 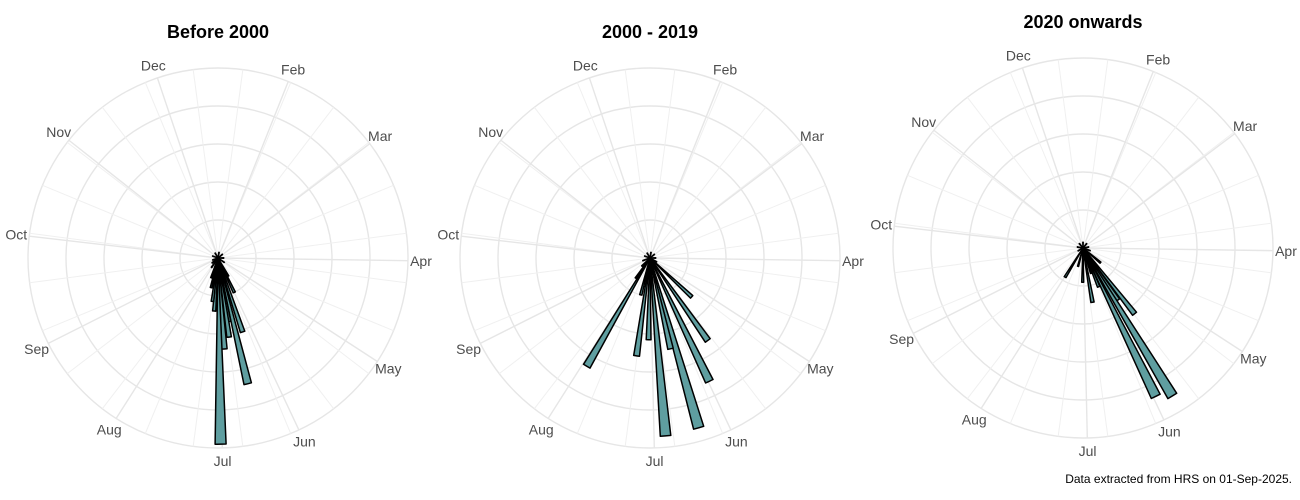 I want to click on month-label: Jun, so click(x=304, y=442).